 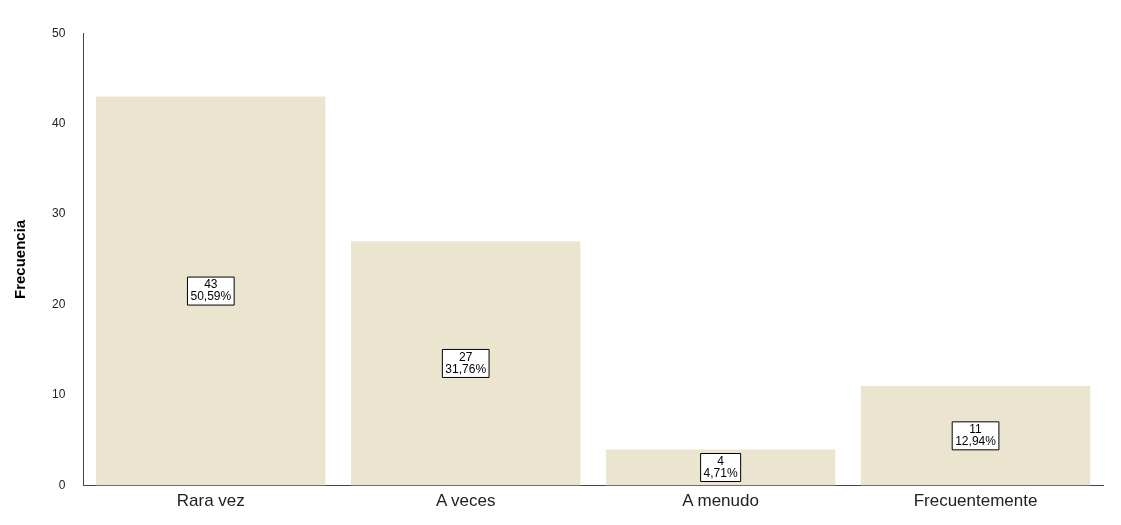 What do you see at coordinates (465, 501) in the screenshot?
I see `x-tick-label: A veces` at bounding box center [465, 501].